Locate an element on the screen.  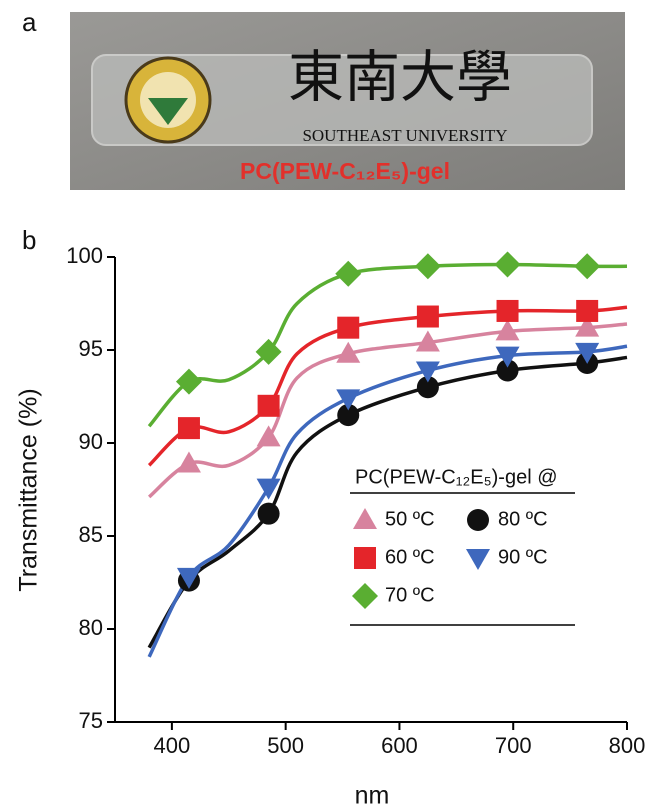
legend-label: 90 ºC is located at coordinates (523, 557).